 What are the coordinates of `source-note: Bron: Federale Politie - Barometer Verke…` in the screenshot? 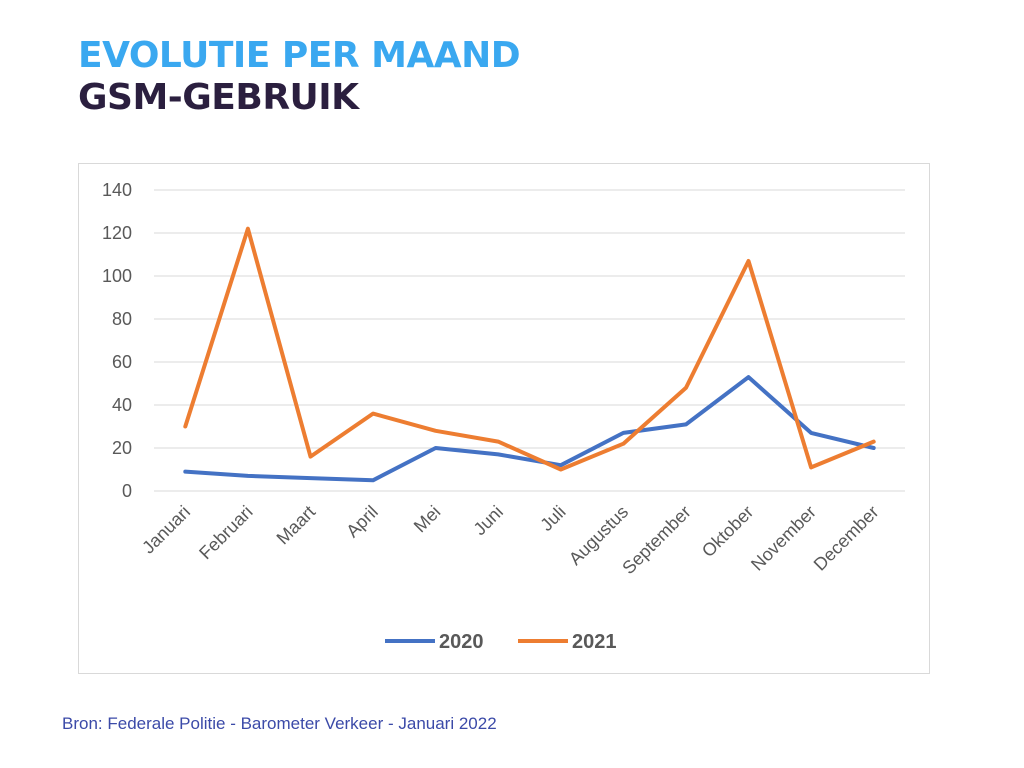 It's located at (279, 723).